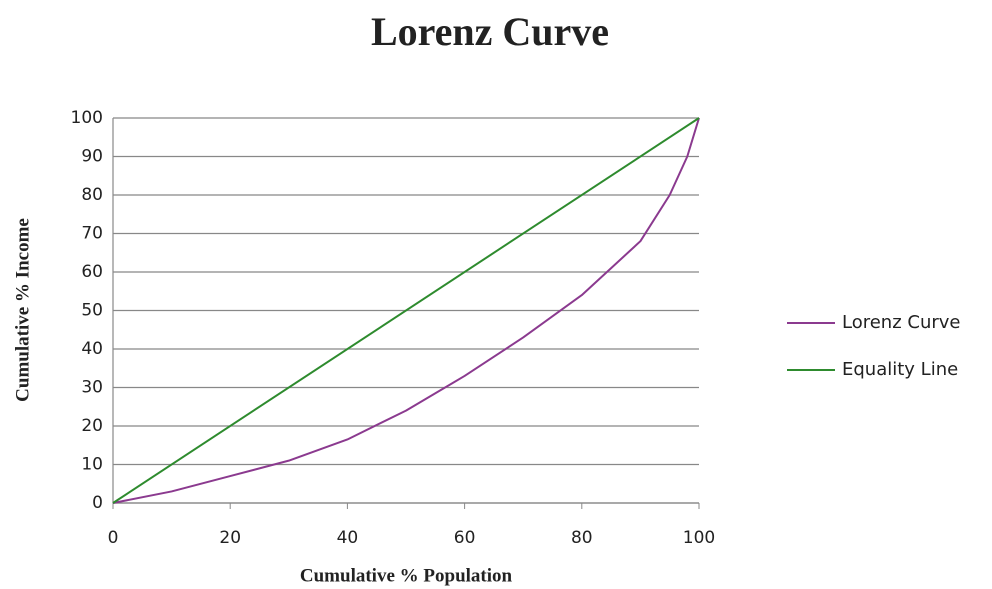 The image size is (992, 589). I want to click on x-tick-label: 60, so click(465, 538).